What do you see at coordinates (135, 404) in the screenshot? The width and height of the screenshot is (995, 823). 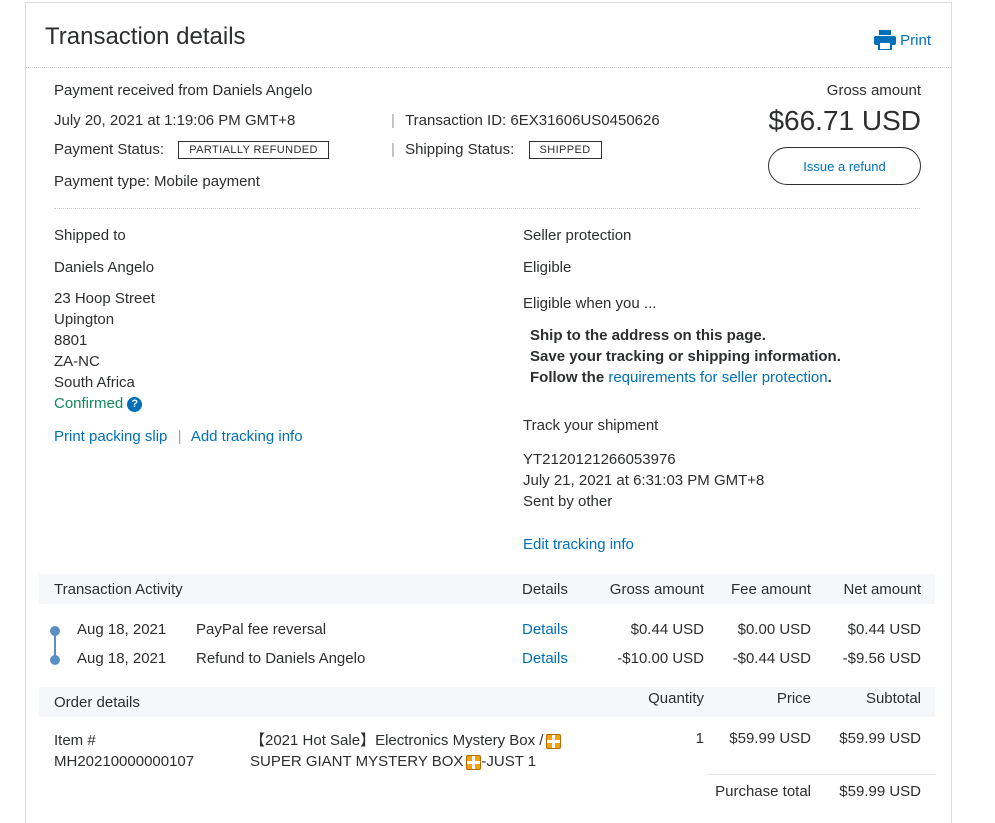 I see `question-icon: ?` at bounding box center [135, 404].